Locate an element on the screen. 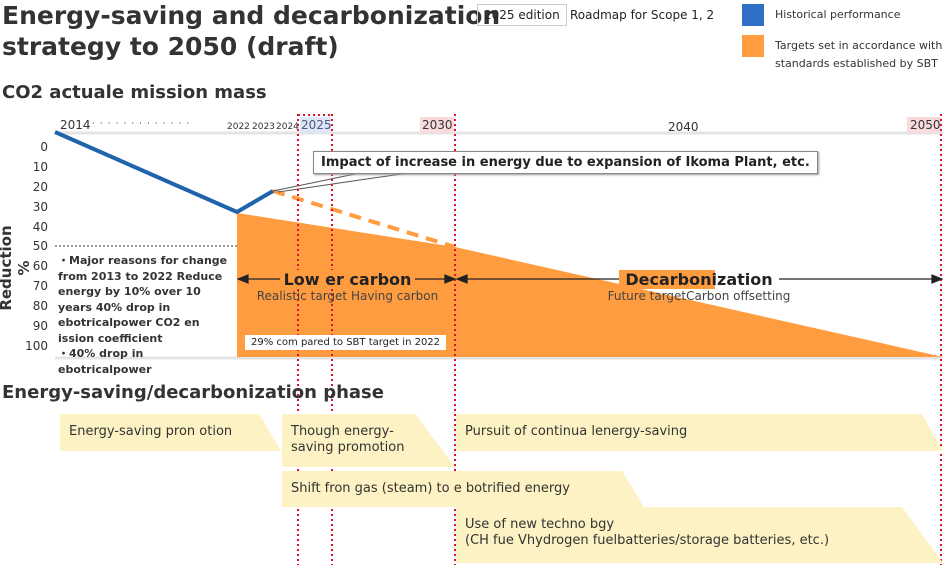  phase-text: Though energy- saving promotion is located at coordinates (348, 439).